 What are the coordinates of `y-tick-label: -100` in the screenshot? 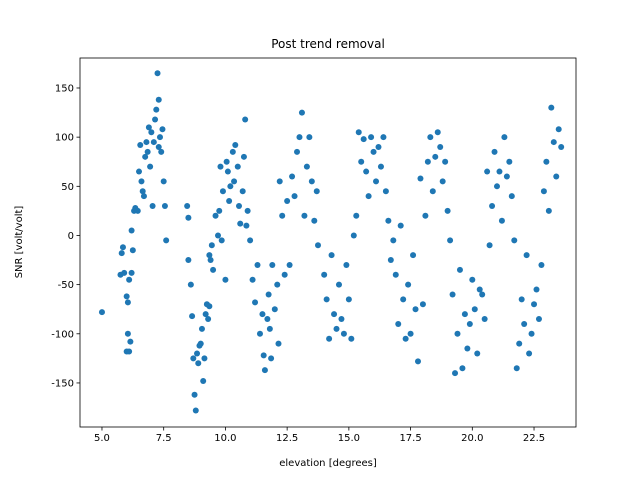 It's located at (62, 334).